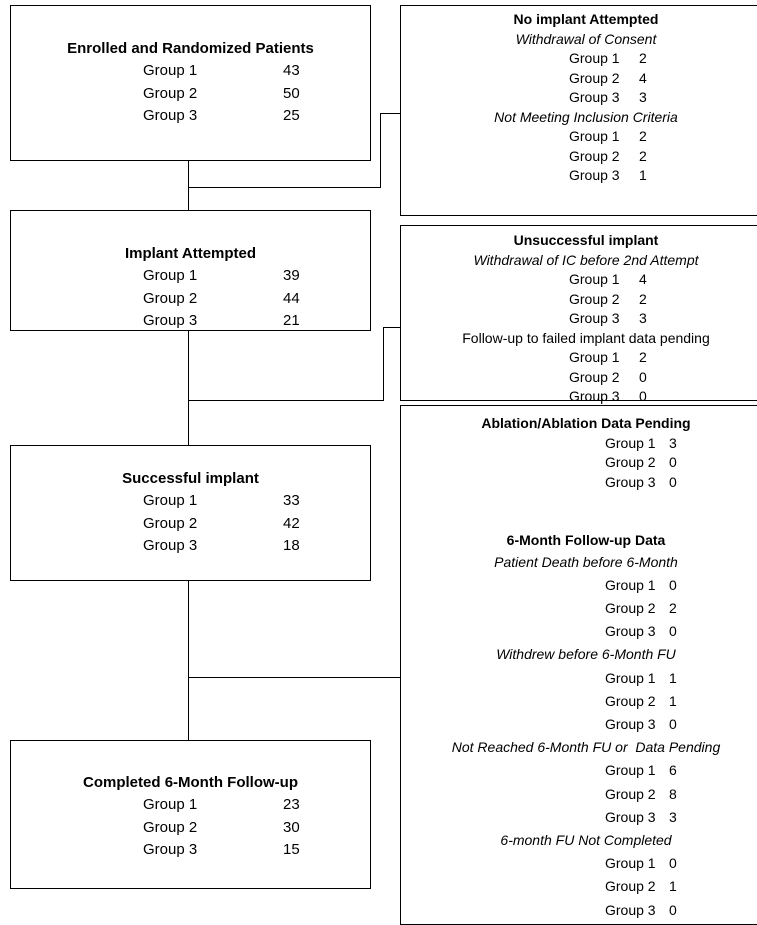 This screenshot has width=757, height=925. I want to click on section-heading: Not Meeting Inclusion Criteria, so click(586, 116).